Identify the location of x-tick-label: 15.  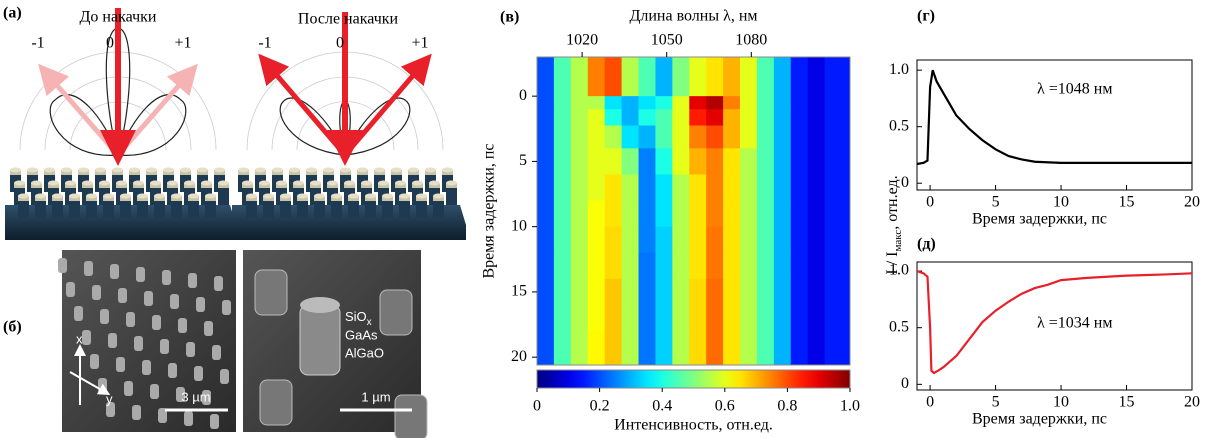
(1127, 402).